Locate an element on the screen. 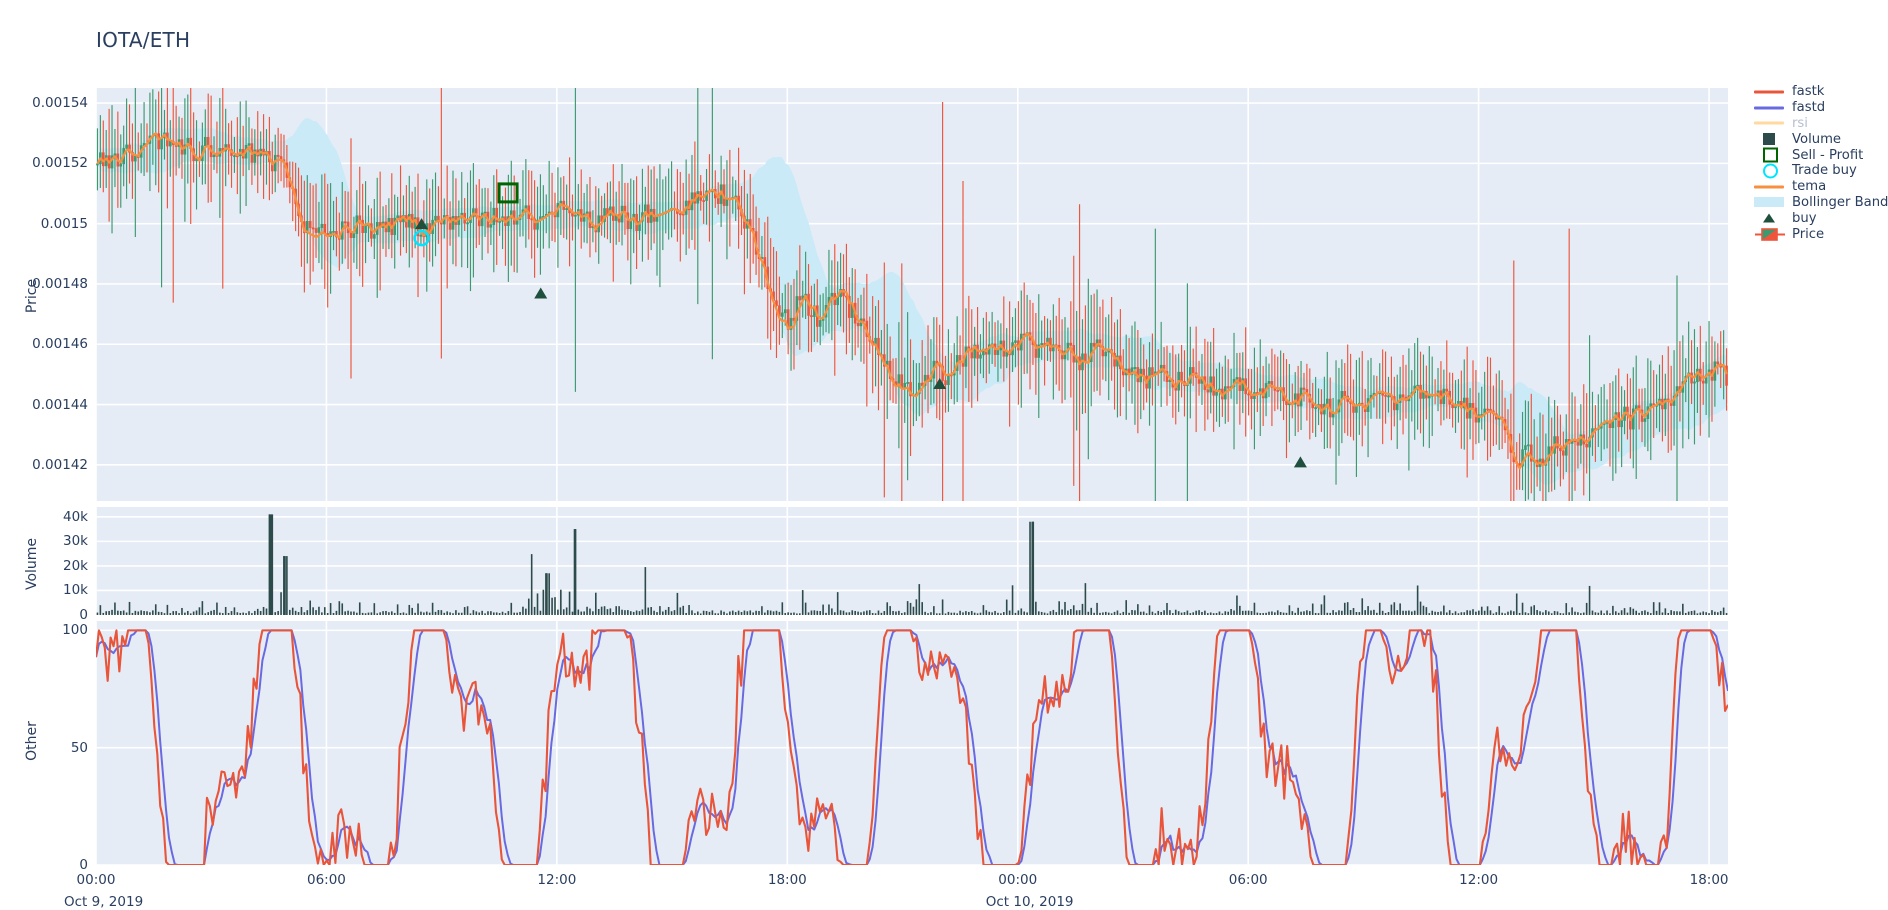 The height and width of the screenshot is (910, 1888). volume-y-axis: 40k 30k 20k 10k 0 is located at coordinates (44, 565).